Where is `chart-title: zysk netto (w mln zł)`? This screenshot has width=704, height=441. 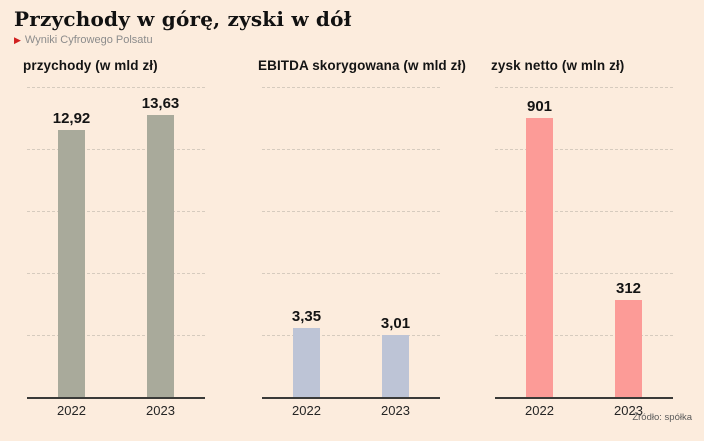 chart-title: zysk netto (w mln zł) is located at coordinates (558, 65).